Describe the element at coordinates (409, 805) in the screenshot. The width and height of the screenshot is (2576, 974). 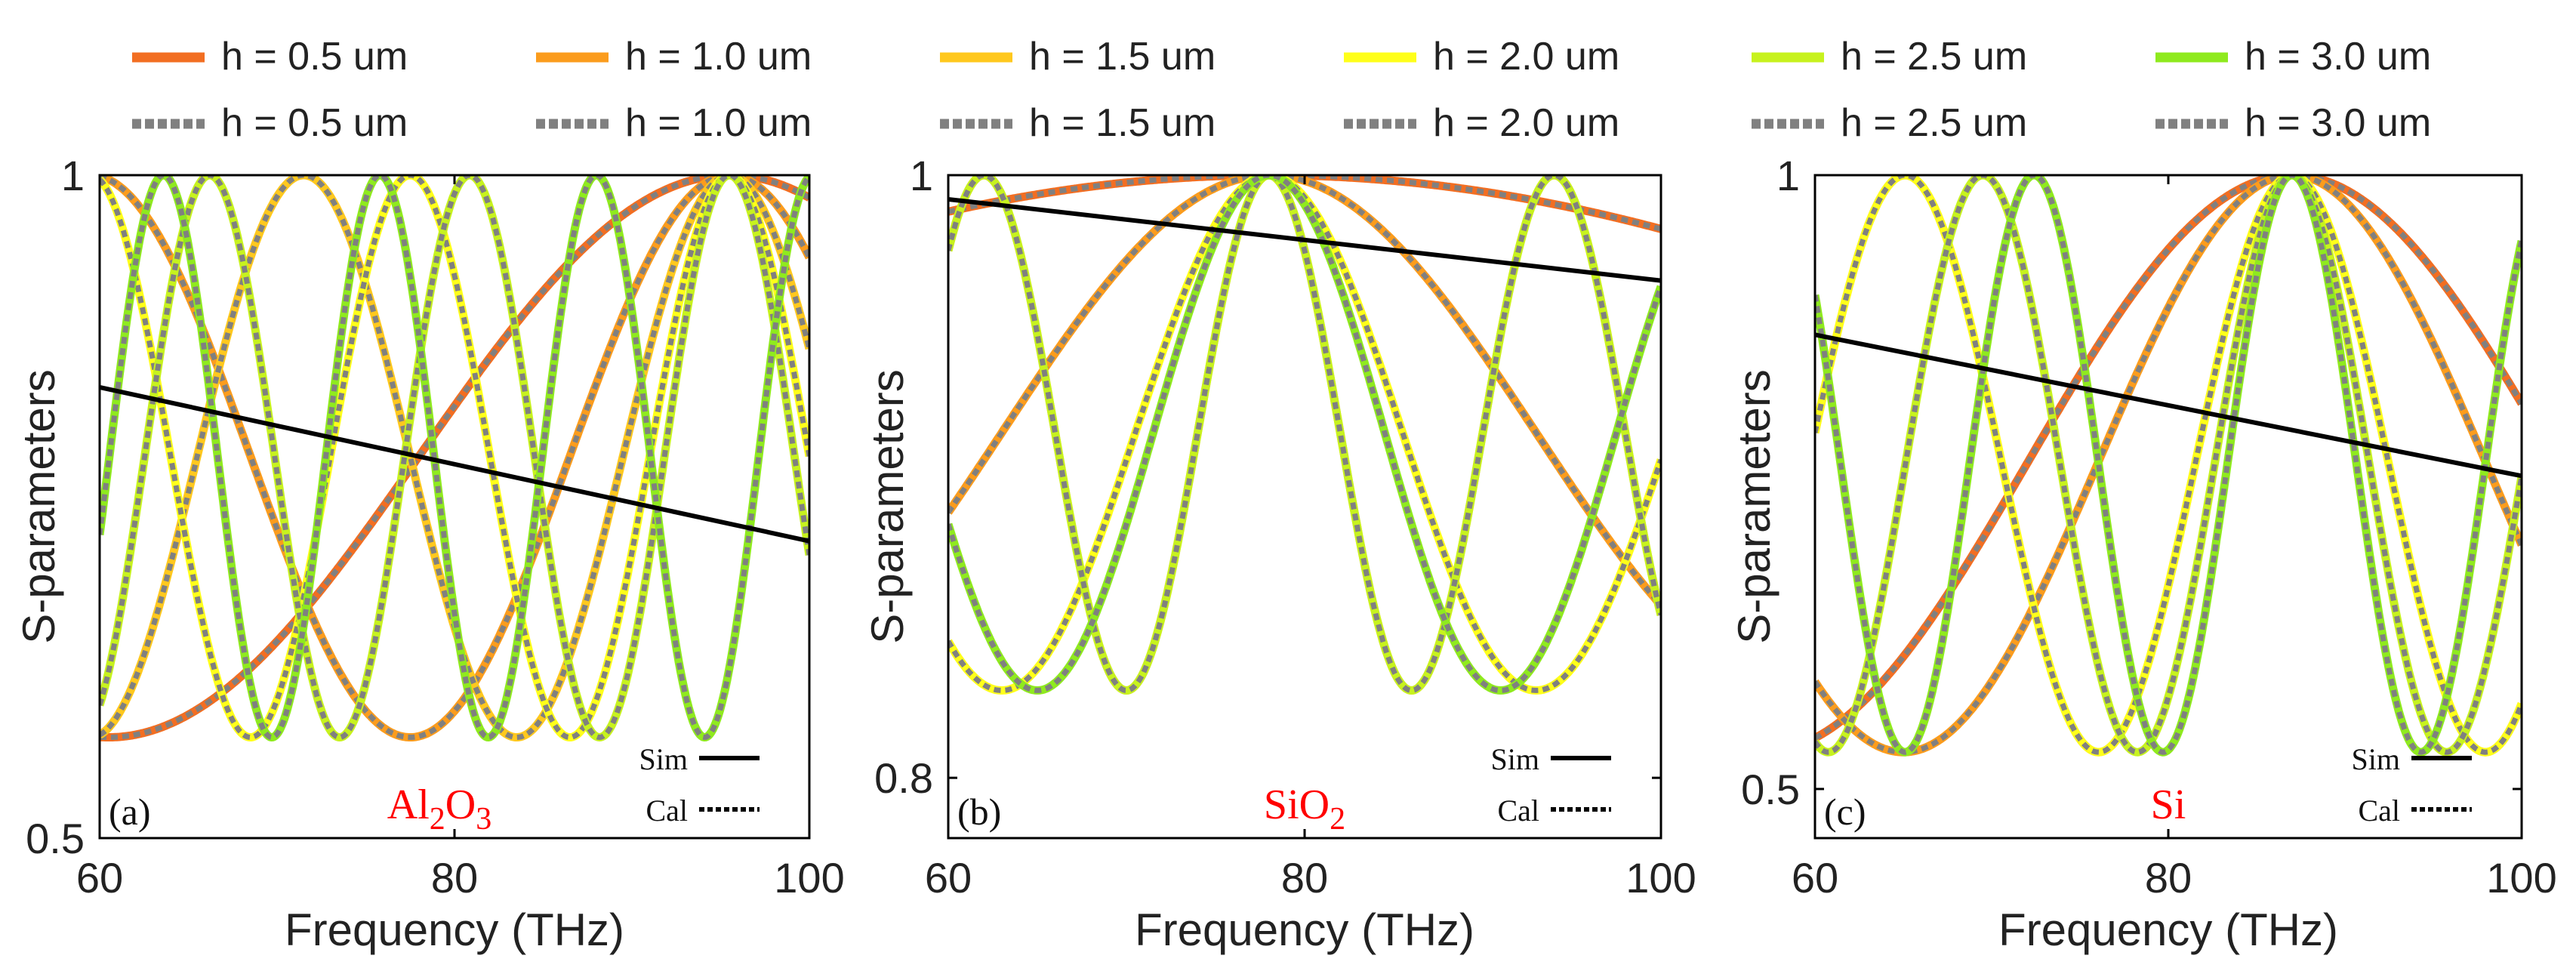
I see `material-text: Al` at that location.